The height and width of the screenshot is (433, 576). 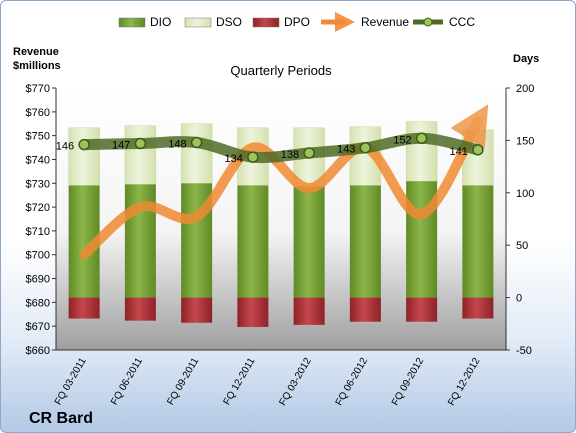 I want to click on ccc-data-label: 141, so click(x=459, y=152).